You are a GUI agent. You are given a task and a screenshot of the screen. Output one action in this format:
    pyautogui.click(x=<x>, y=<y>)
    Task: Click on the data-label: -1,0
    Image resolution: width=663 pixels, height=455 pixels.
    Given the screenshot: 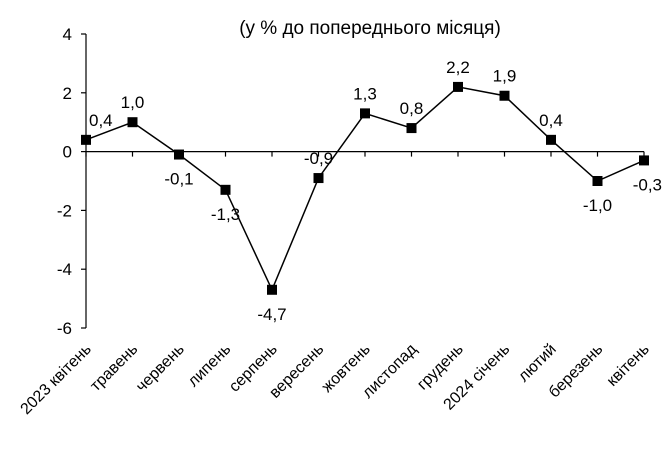 What is the action you would take?
    pyautogui.click(x=597, y=205)
    